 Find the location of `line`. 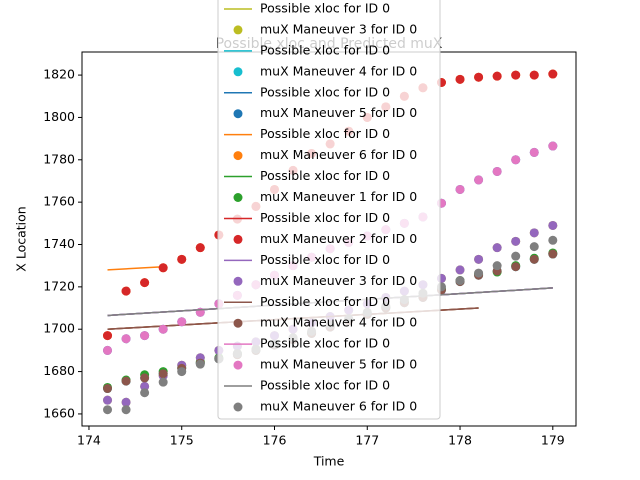

line is located at coordinates (135, 268).